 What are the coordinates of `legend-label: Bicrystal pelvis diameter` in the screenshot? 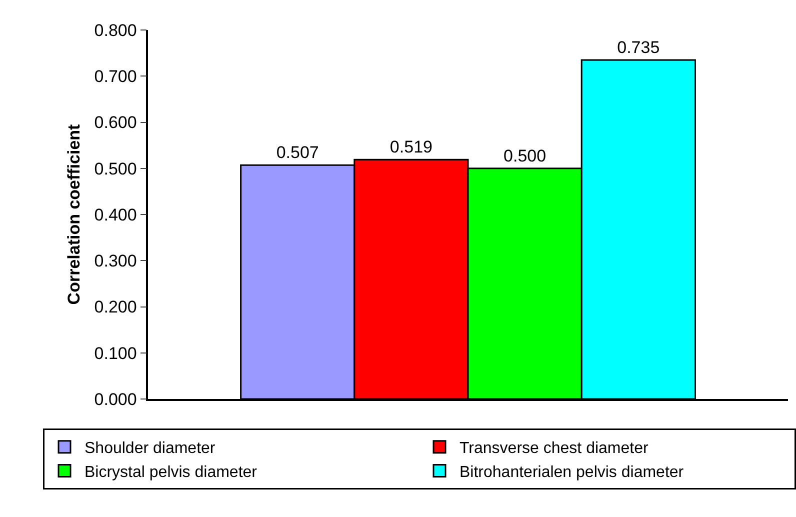 It's located at (171, 472).